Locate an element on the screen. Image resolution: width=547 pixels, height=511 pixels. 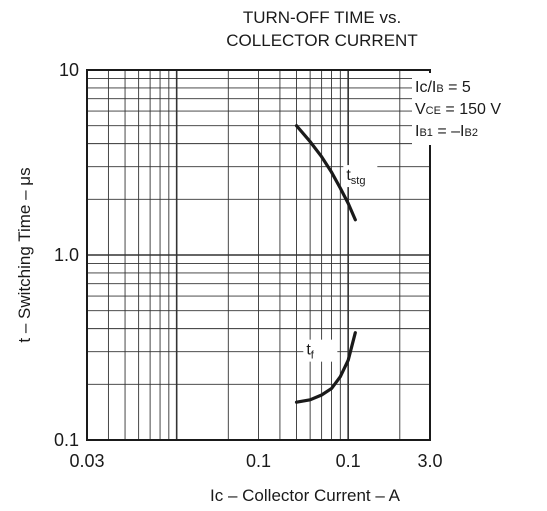
x-axis-label: Ic – Collector Current – A is located at coordinates (305, 495).